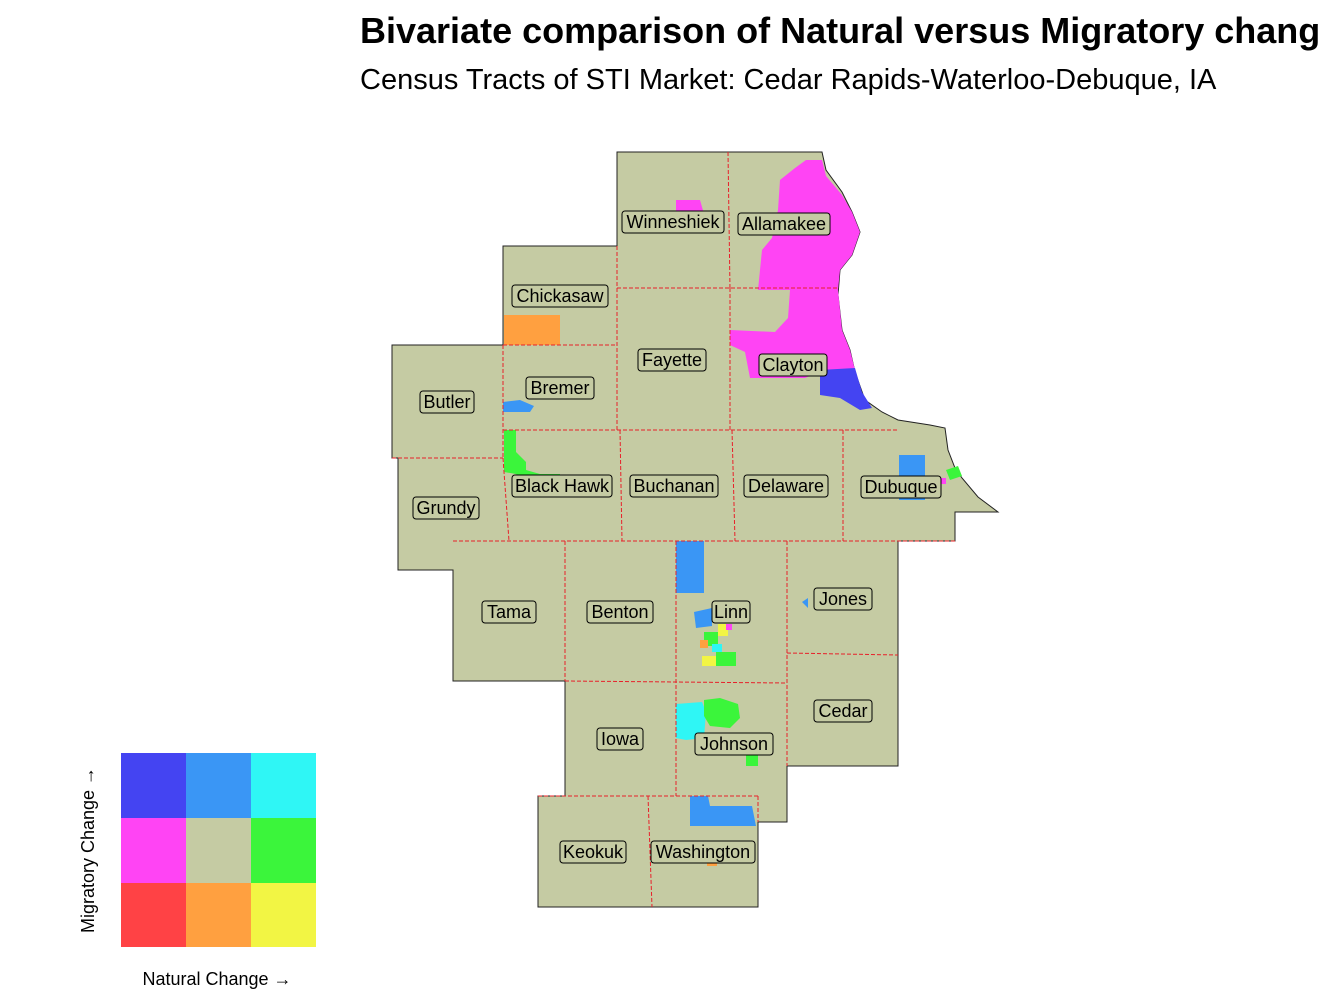  What do you see at coordinates (532, 330) in the screenshot?
I see `tract-orange-chickasaw` at bounding box center [532, 330].